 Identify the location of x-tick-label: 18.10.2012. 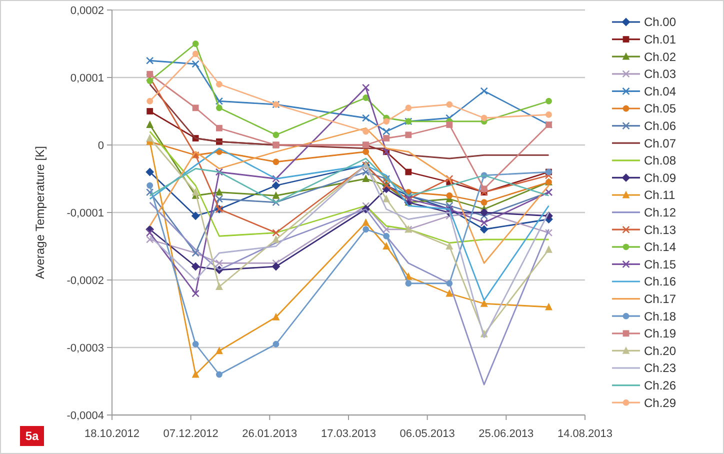
(112, 434).